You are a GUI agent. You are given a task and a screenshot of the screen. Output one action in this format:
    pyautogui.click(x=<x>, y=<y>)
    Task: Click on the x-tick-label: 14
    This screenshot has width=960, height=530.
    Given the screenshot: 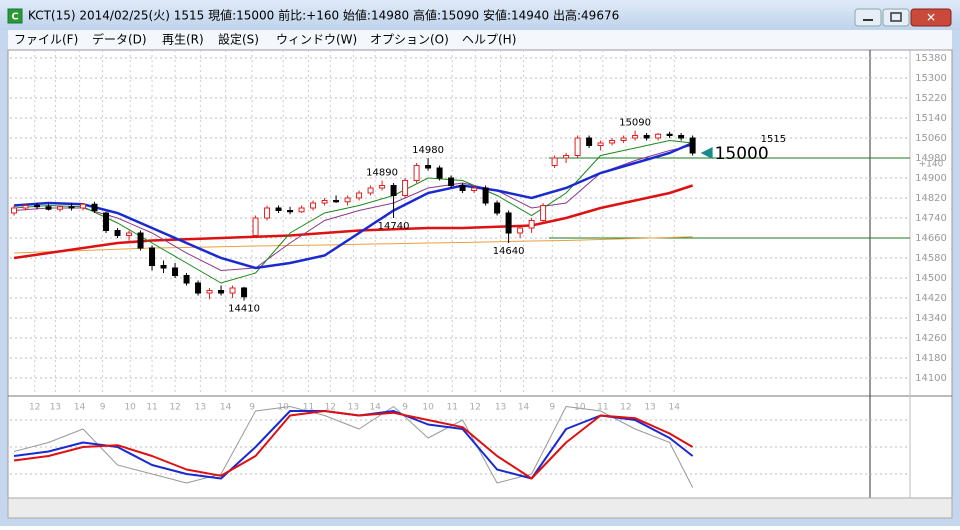 What is the action you would take?
    pyautogui.click(x=226, y=408)
    